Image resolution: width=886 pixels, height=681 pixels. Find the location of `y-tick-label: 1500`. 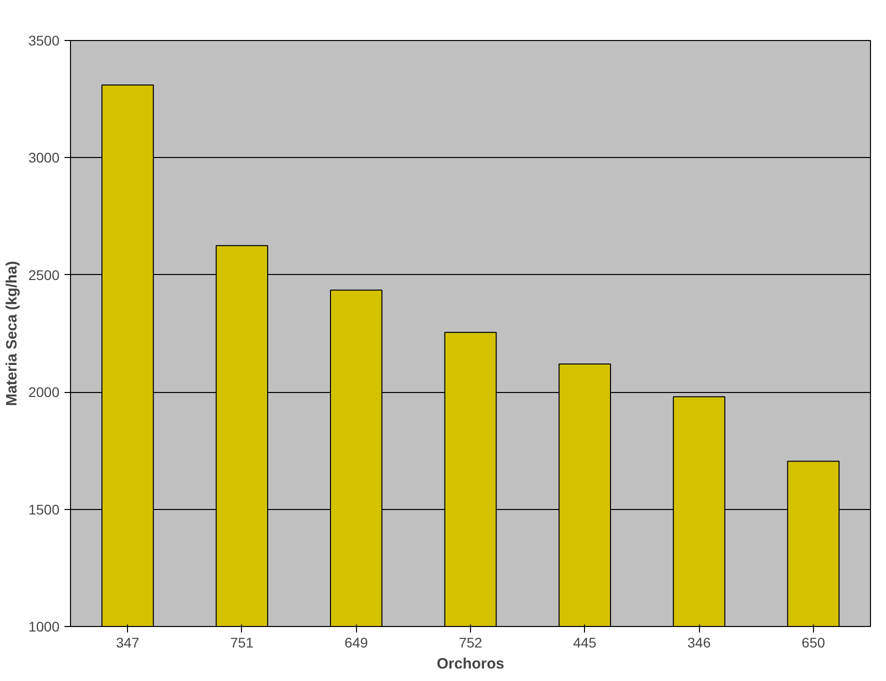

y-tick-label: 1500 is located at coordinates (44, 509).